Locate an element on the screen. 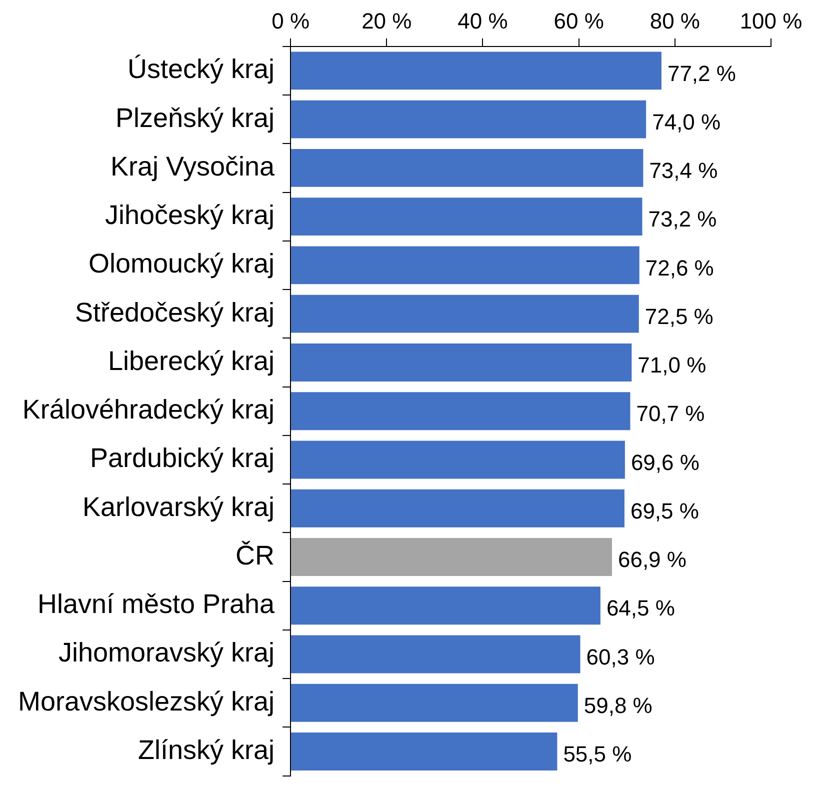 The image size is (821, 800). data-label: 59,8 % is located at coordinates (618, 705).